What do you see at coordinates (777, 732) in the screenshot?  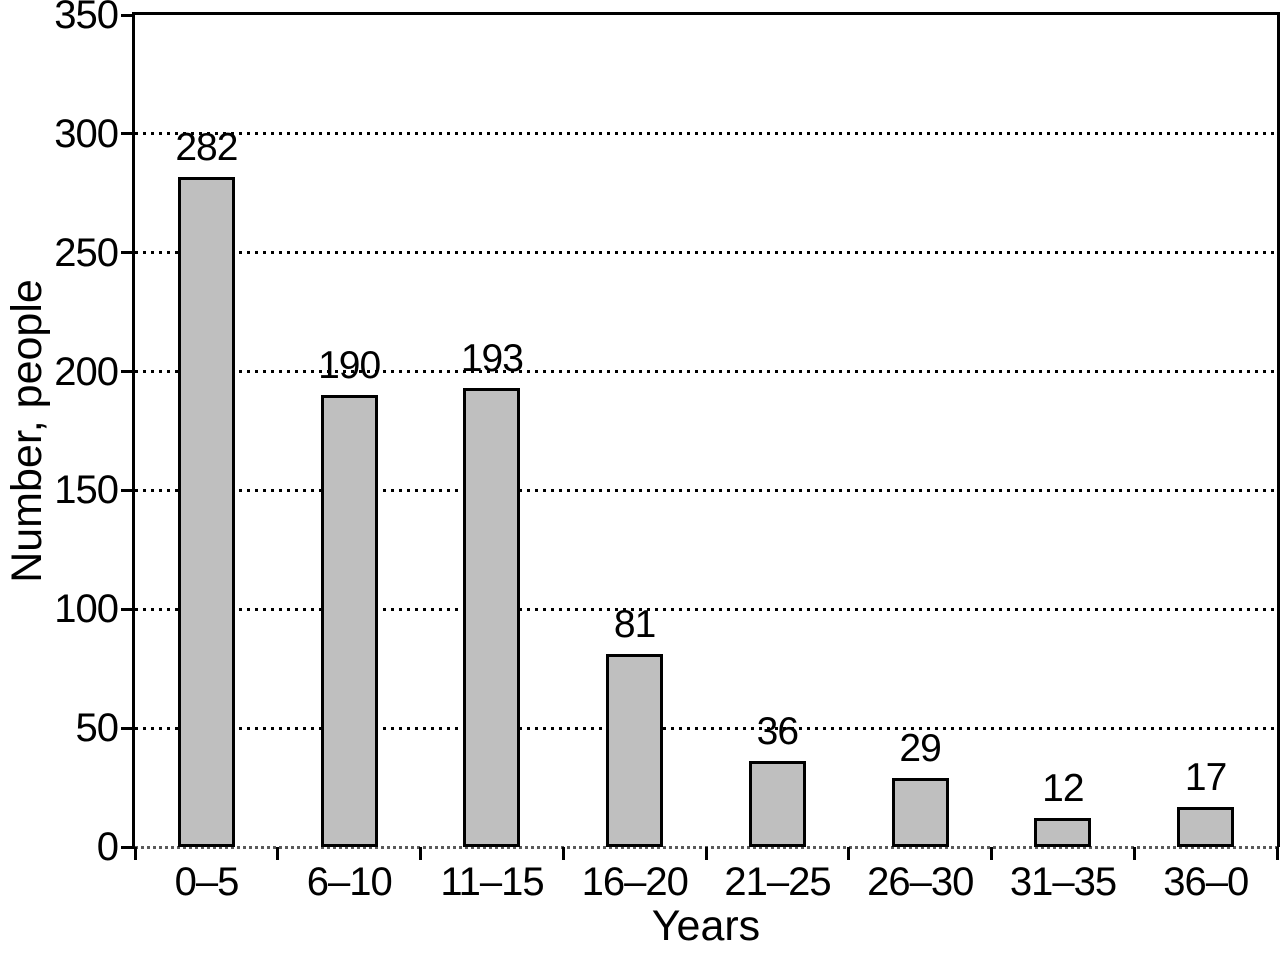 I see `bar-value-label: 36` at bounding box center [777, 732].